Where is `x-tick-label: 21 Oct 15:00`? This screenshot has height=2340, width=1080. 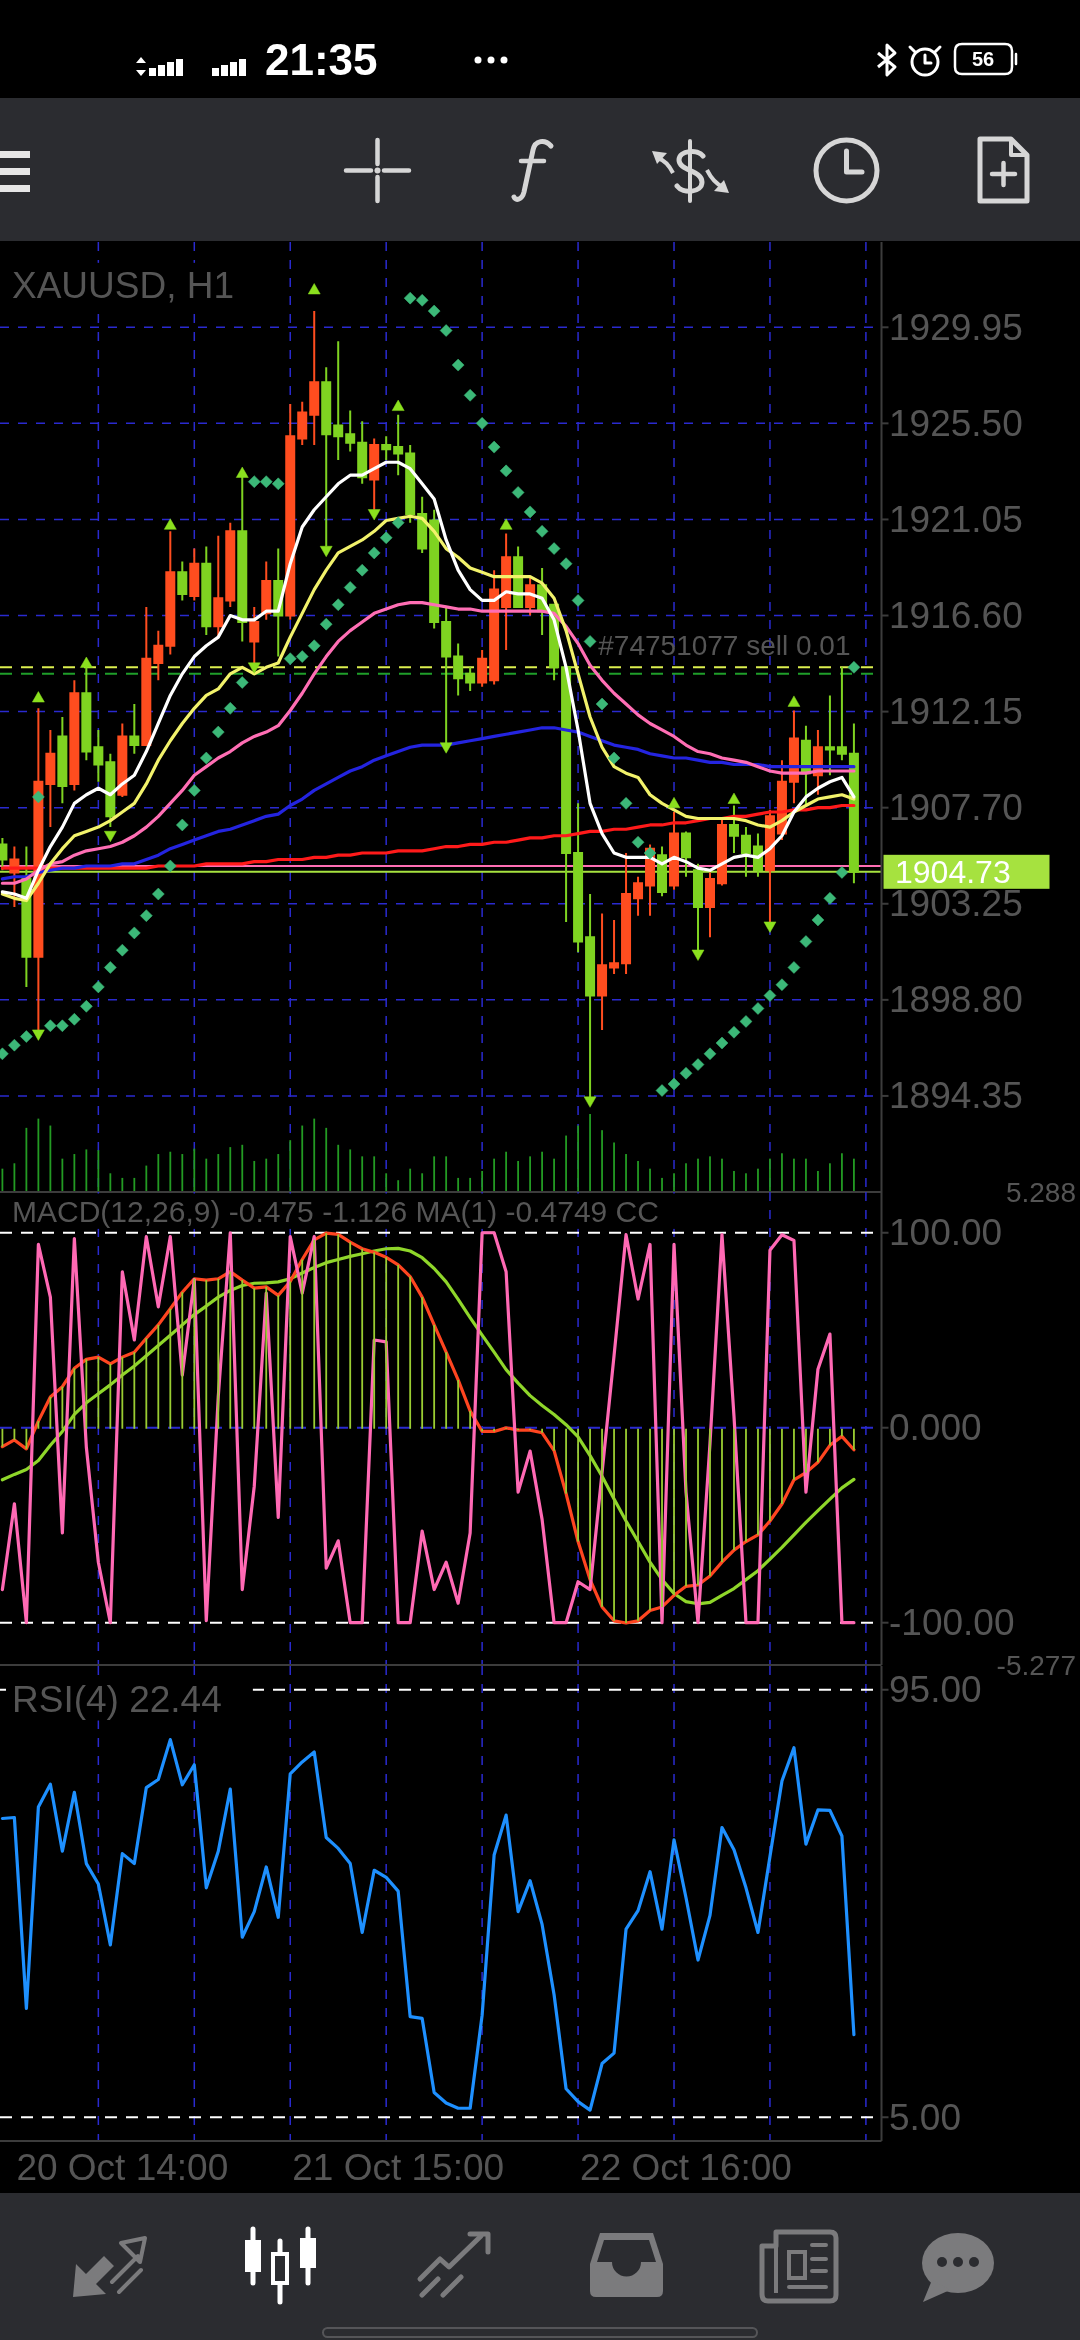 x-tick-label: 21 Oct 15:00 is located at coordinates (398, 2167).